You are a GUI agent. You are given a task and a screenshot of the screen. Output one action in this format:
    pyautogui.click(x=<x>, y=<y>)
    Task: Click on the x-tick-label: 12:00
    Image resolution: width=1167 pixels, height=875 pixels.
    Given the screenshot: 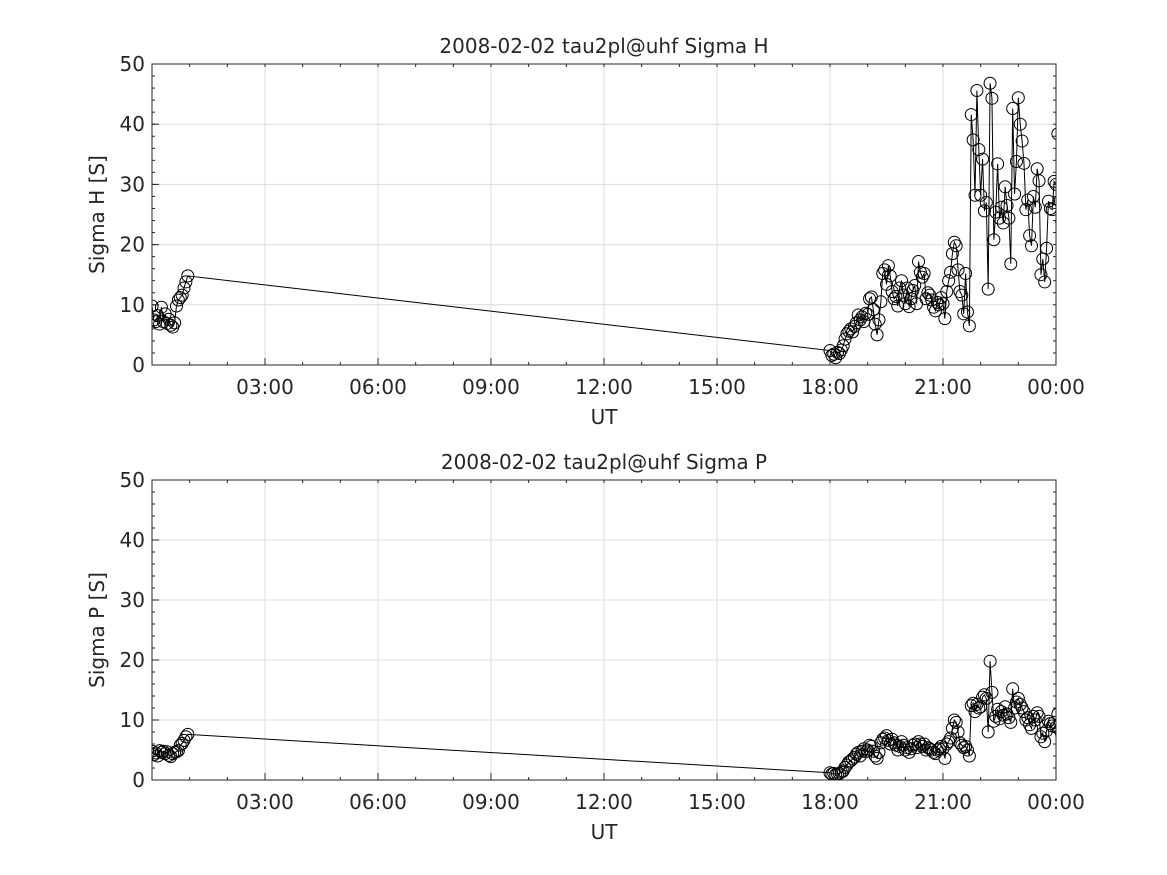 What is the action you would take?
    pyautogui.click(x=604, y=802)
    